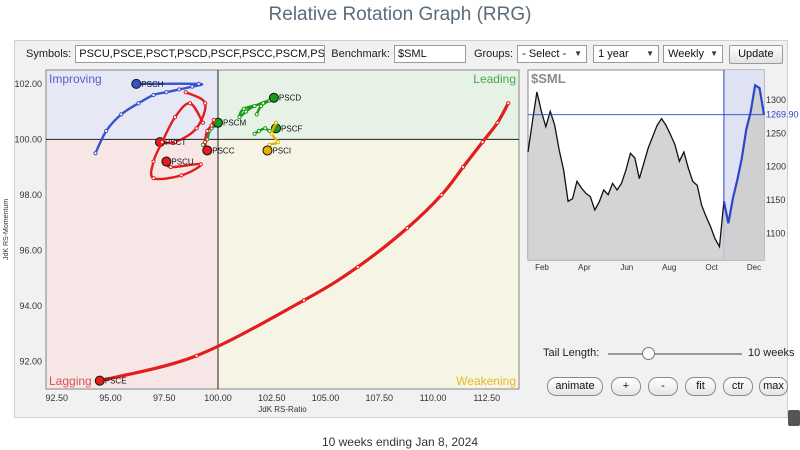 Image resolution: width=800 pixels, height=450 pixels. Describe the element at coordinates (773, 386) in the screenshot. I see `max-button: max` at that location.